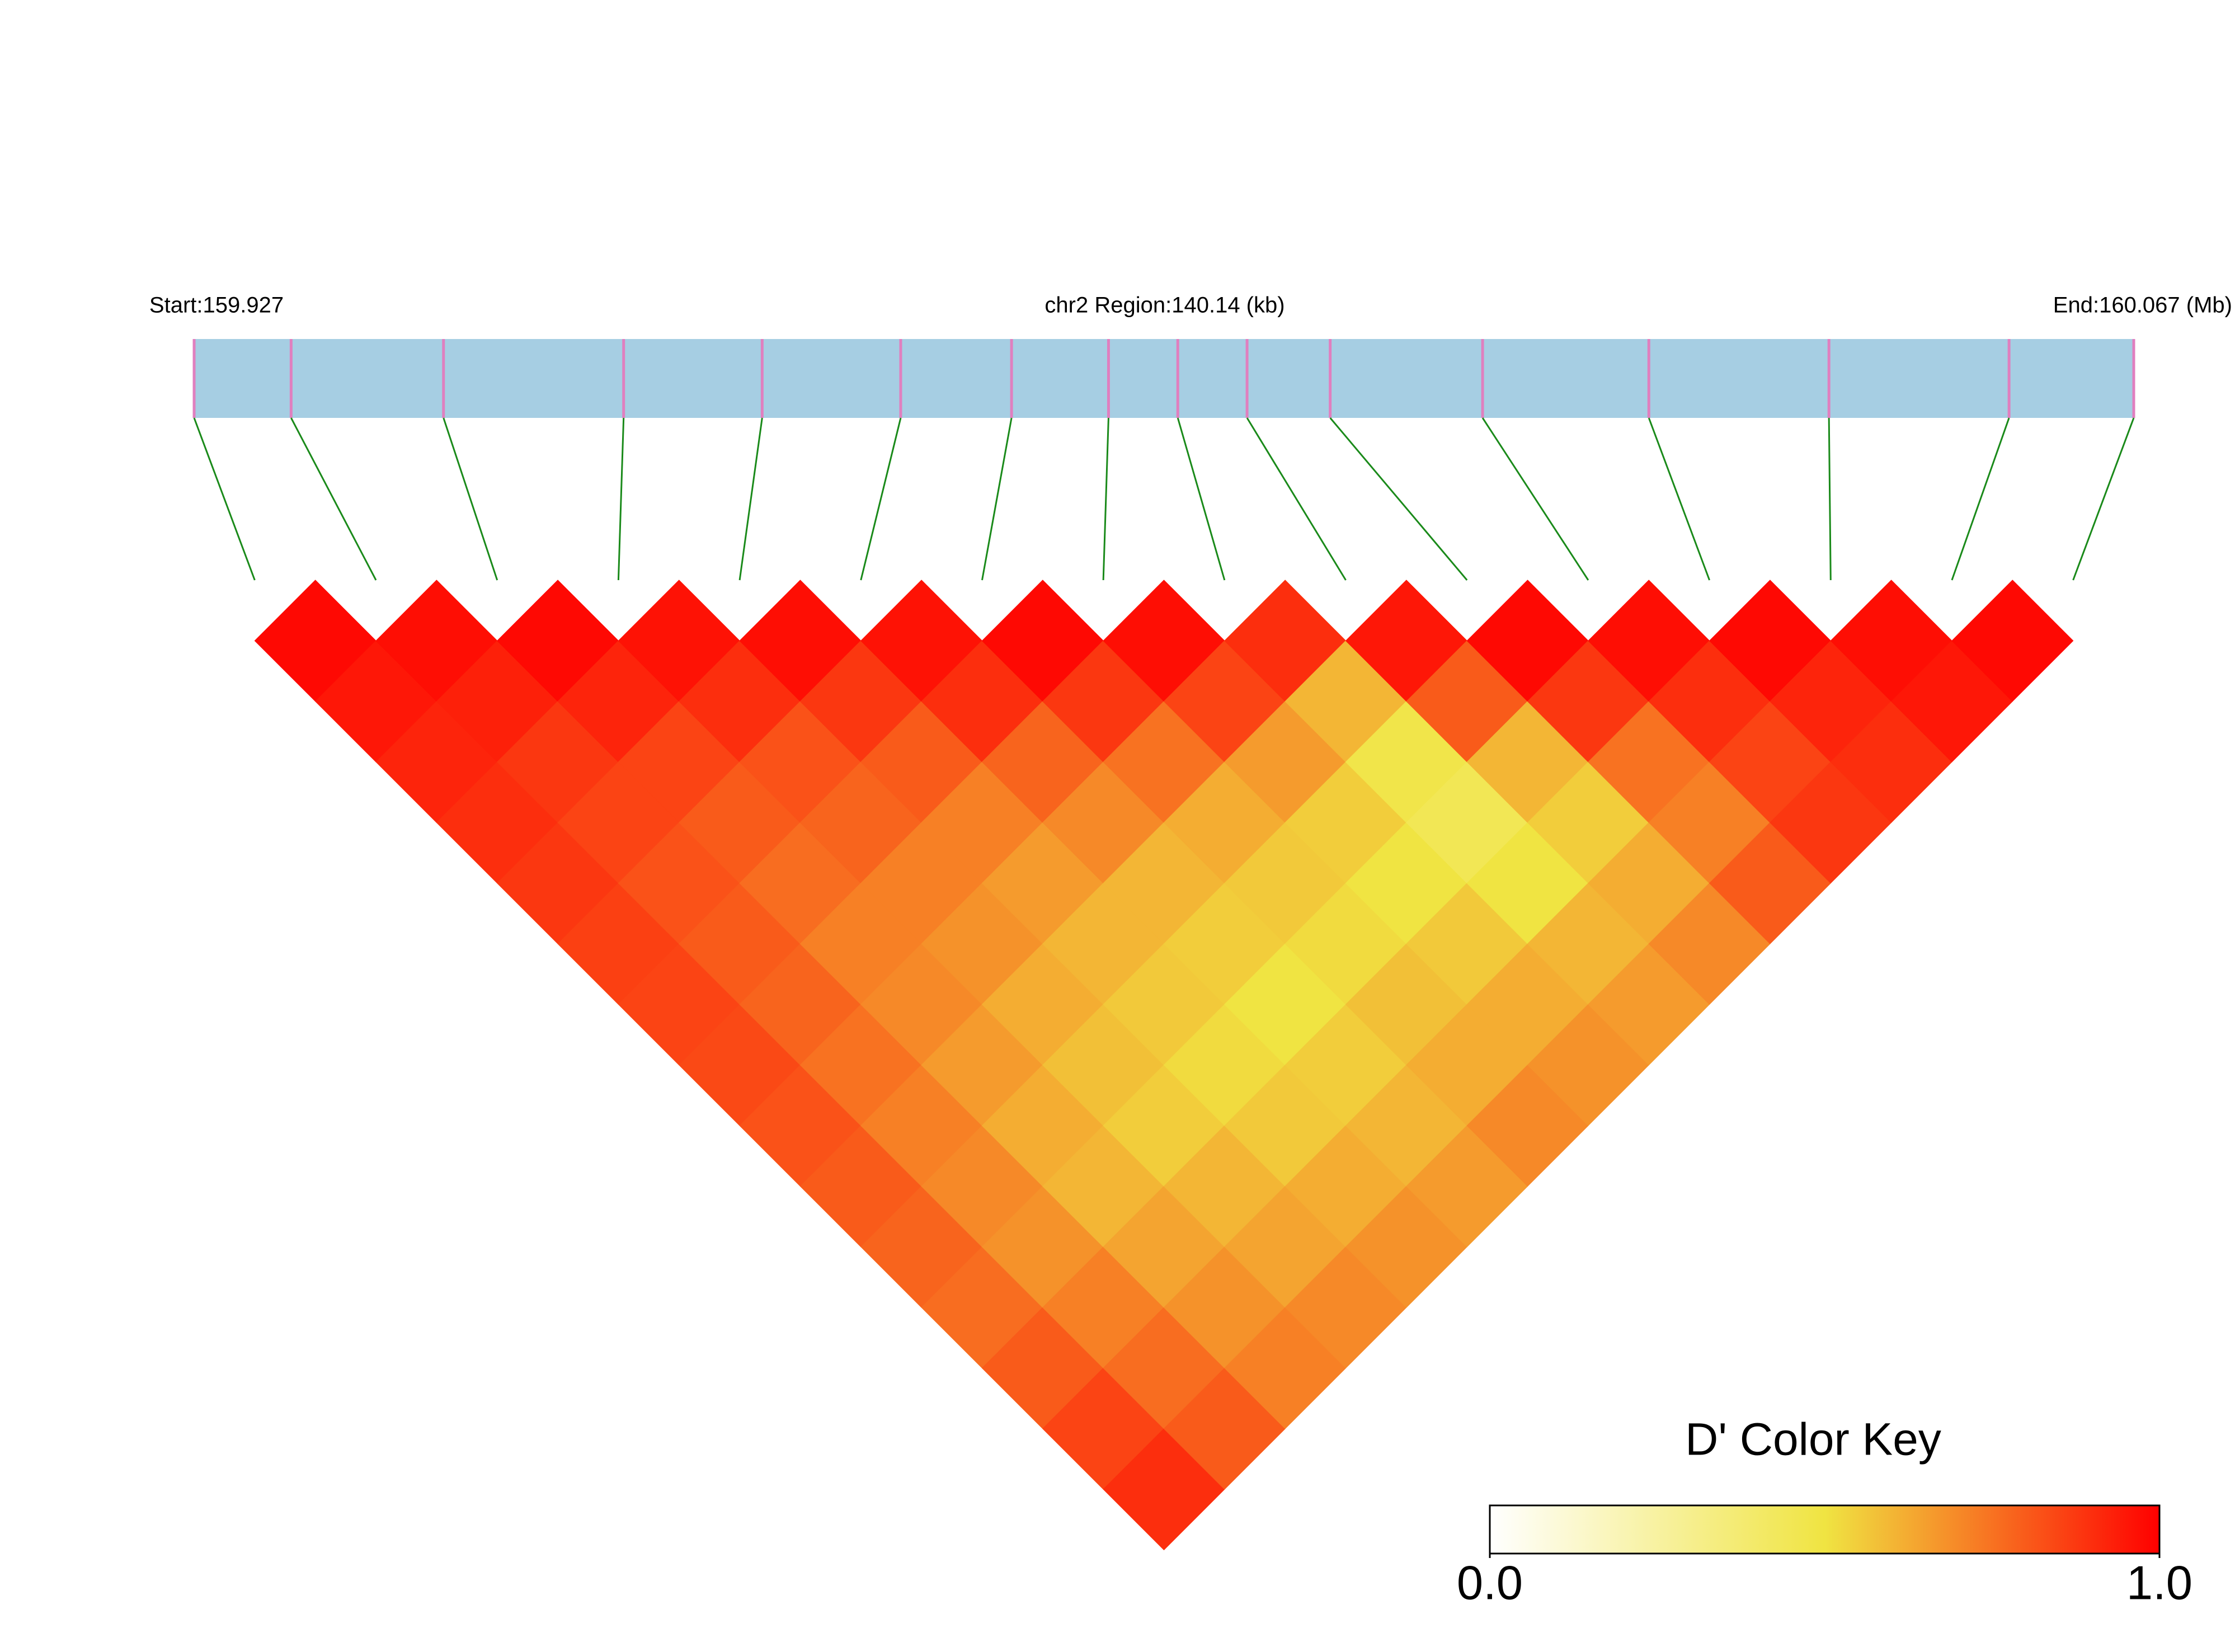 Image resolution: width=2235 pixels, height=1652 pixels. What do you see at coordinates (1164, 306) in the screenshot?
I see `region-label: chr2 Region:140.14 (kb)` at bounding box center [1164, 306].